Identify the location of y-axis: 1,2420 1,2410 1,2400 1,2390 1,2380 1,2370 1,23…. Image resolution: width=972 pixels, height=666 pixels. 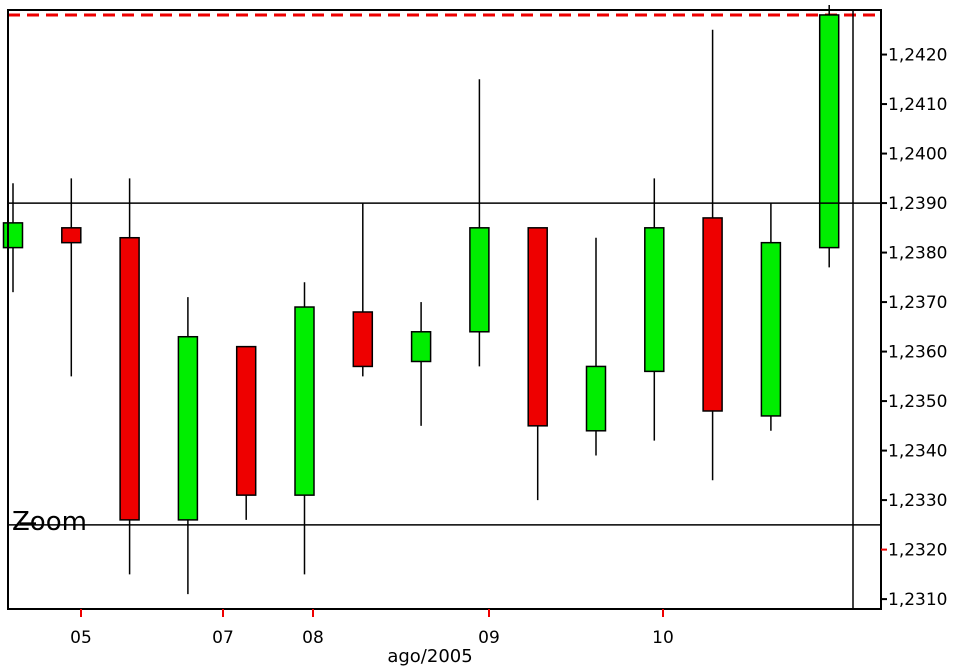
(914, 328).